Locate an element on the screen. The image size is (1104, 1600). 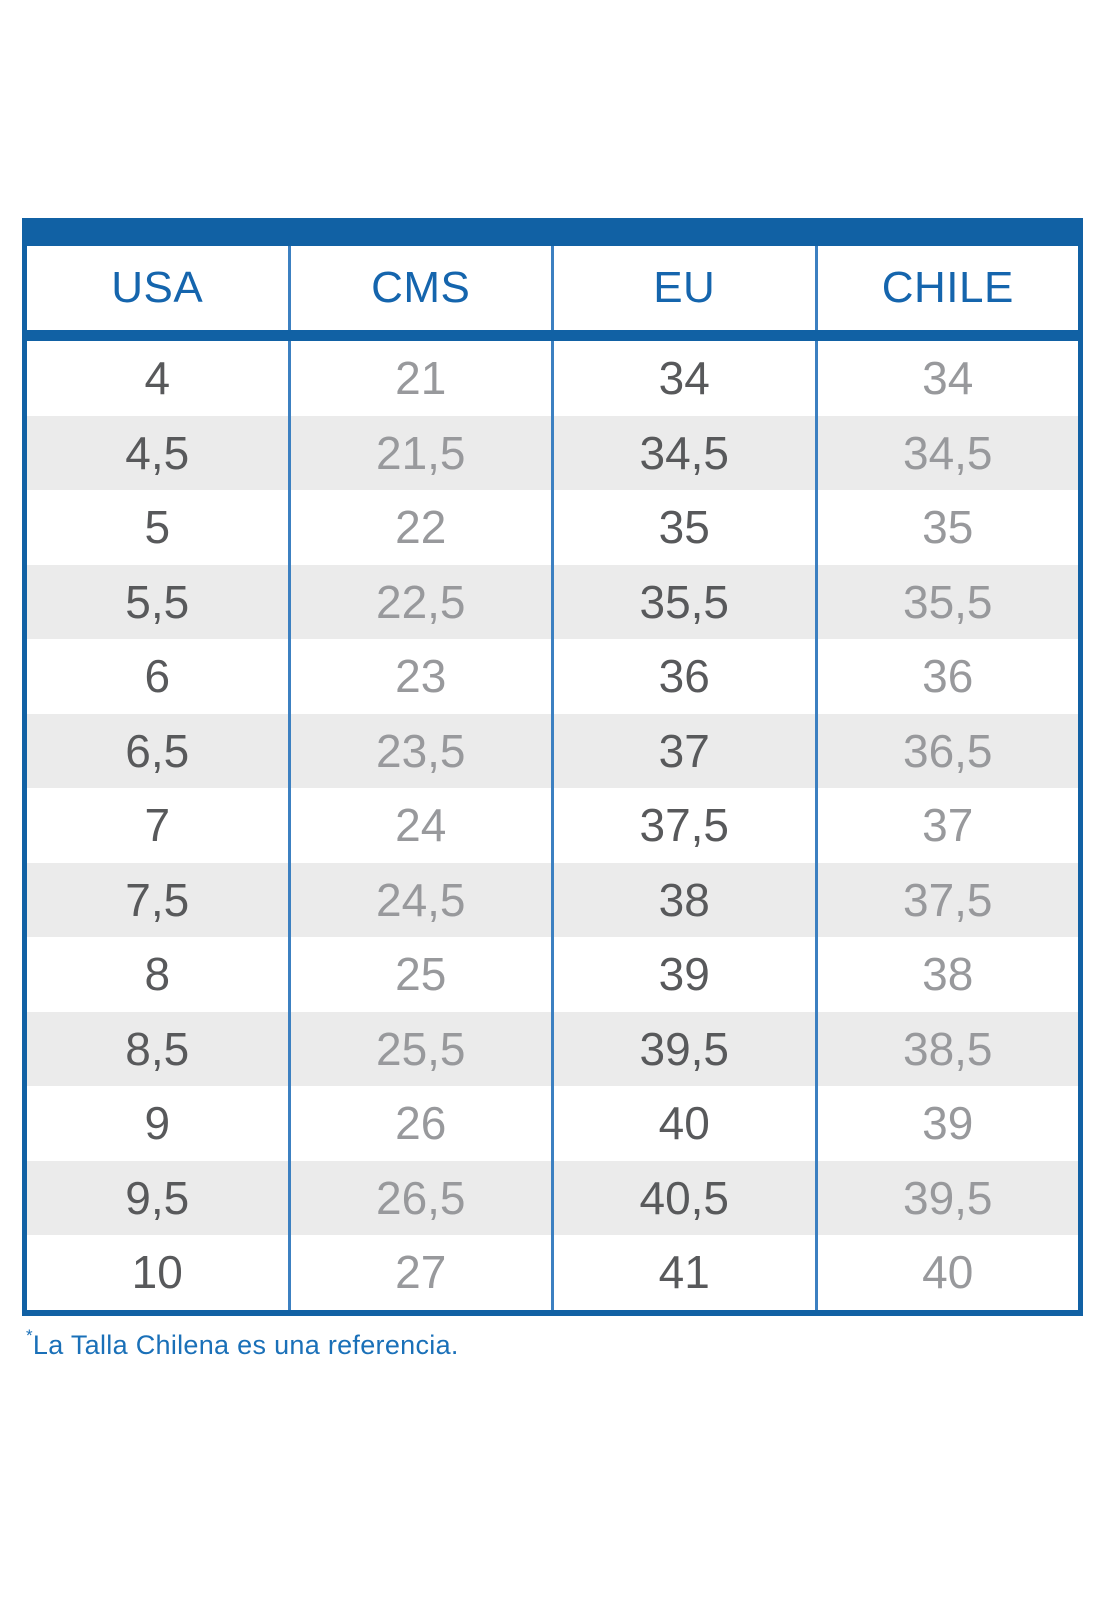
cell-eu: 35 is located at coordinates (686, 527).